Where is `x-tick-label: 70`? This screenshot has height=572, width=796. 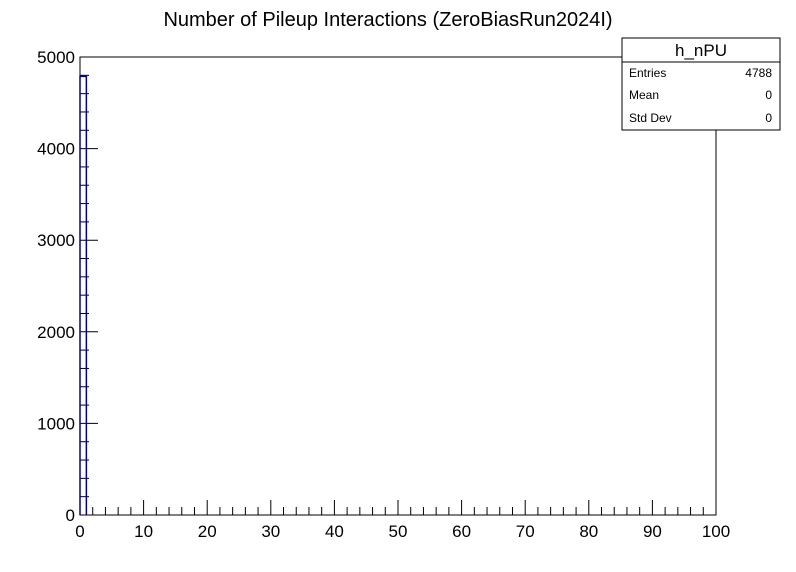
x-tick-label: 70 is located at coordinates (525, 531).